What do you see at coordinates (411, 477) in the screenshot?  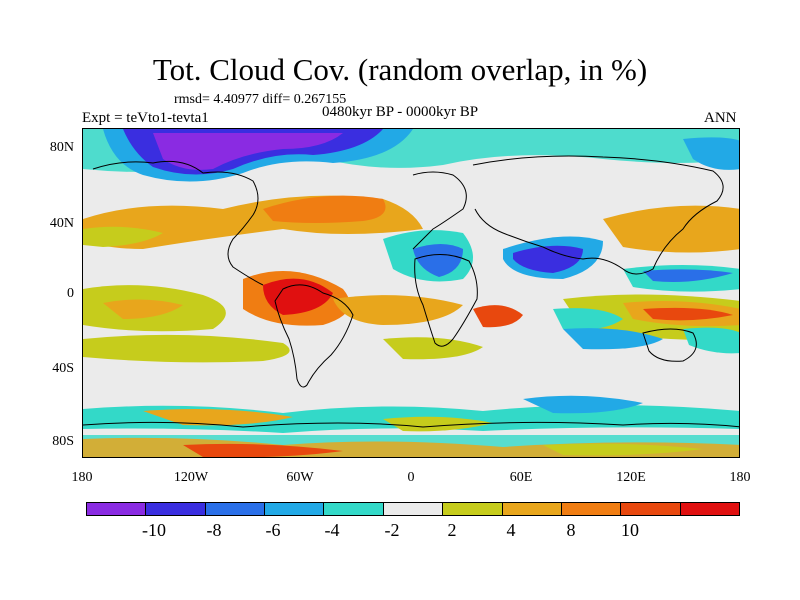 I see `x-axis-label: 0` at bounding box center [411, 477].